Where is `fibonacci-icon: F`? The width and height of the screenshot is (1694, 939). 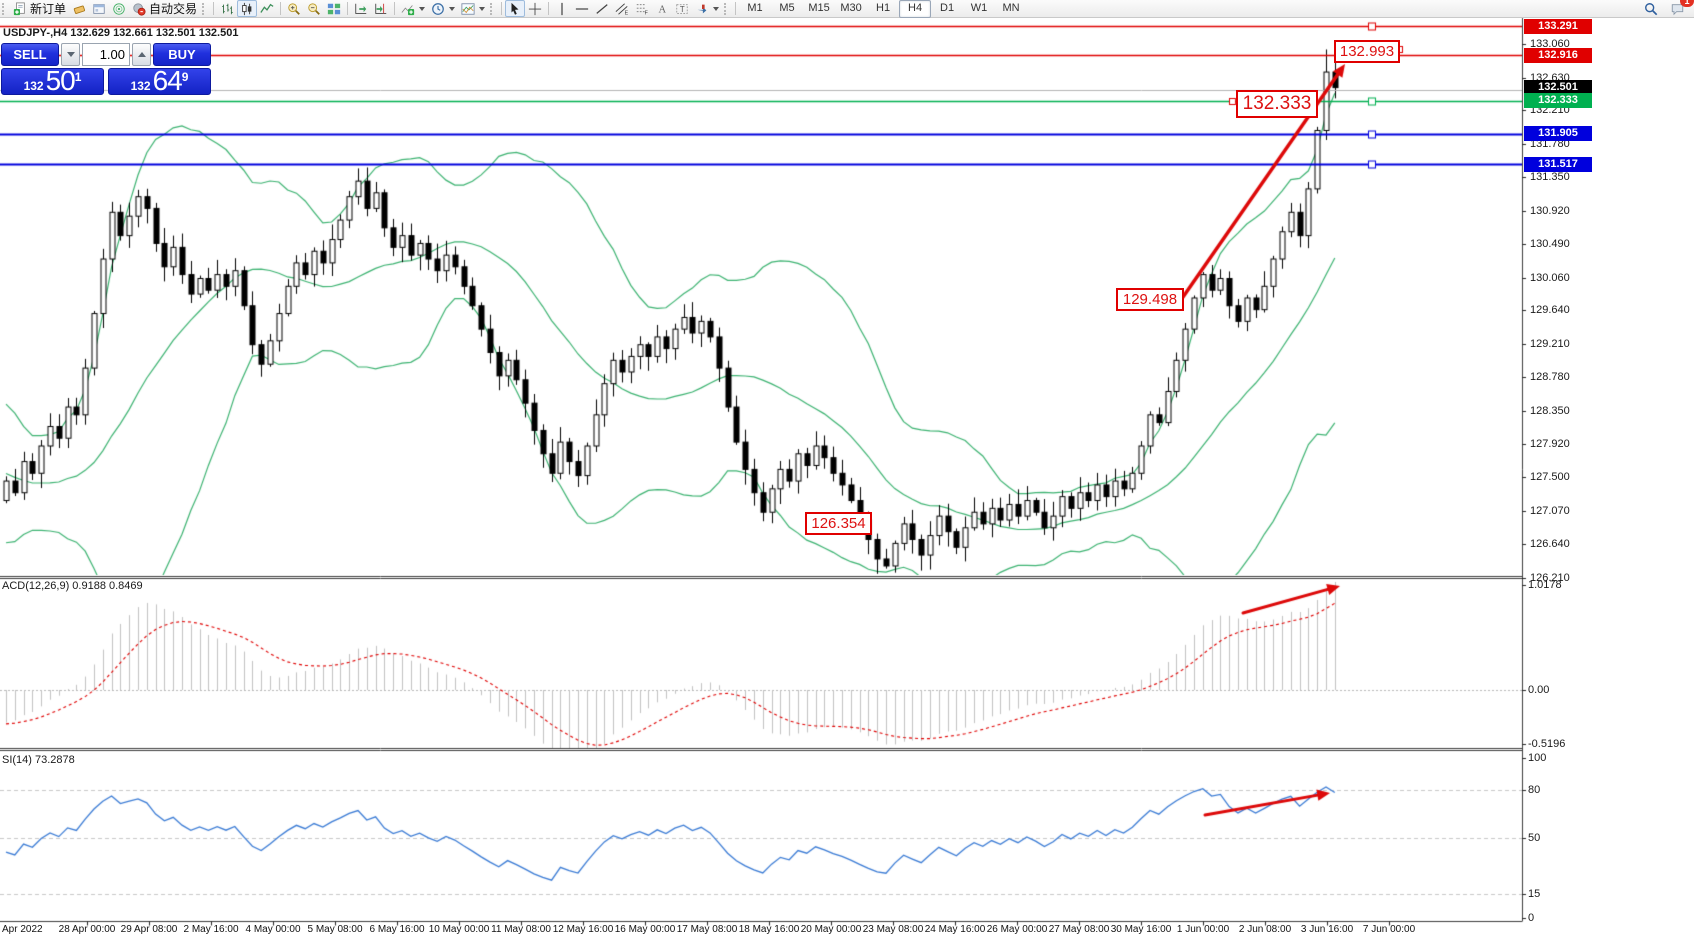 fibonacci-icon: F is located at coordinates (642, 9).